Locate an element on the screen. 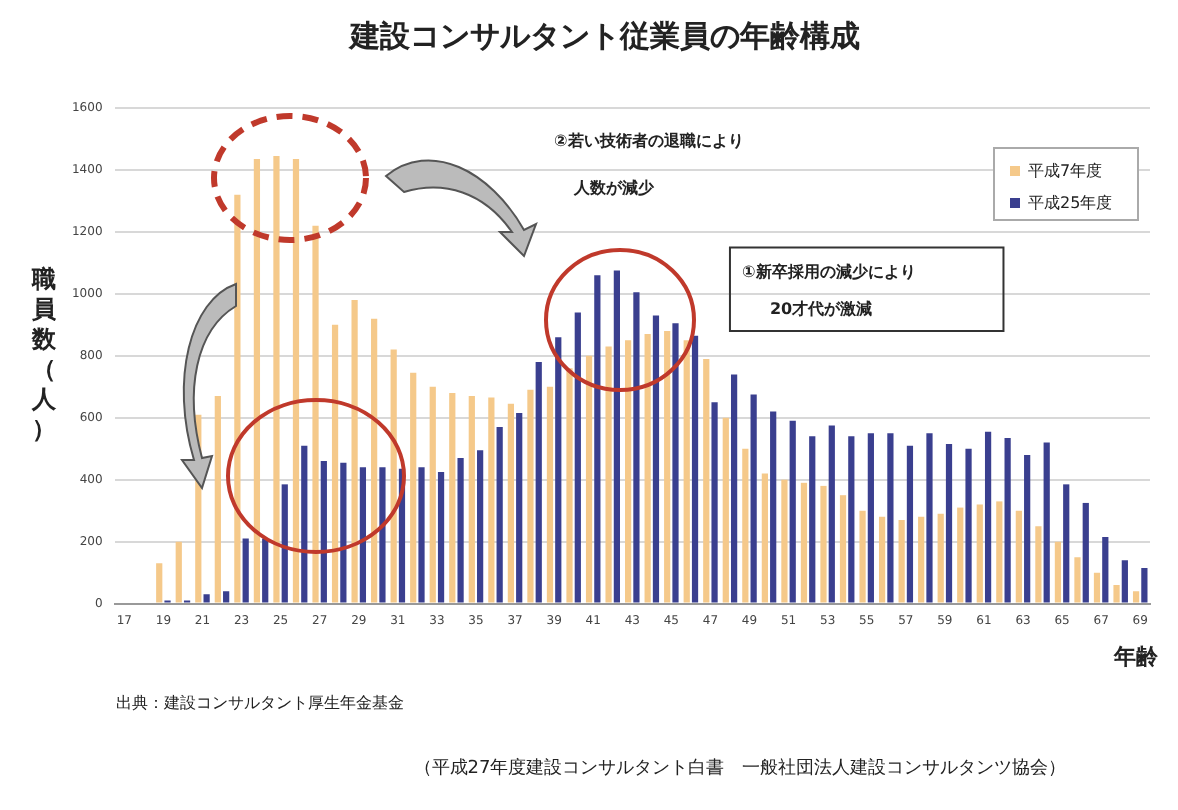 Image resolution: width=1178 pixels, height=810 pixels. y-axis-title: 職員数（人） is located at coordinates (44, 354).